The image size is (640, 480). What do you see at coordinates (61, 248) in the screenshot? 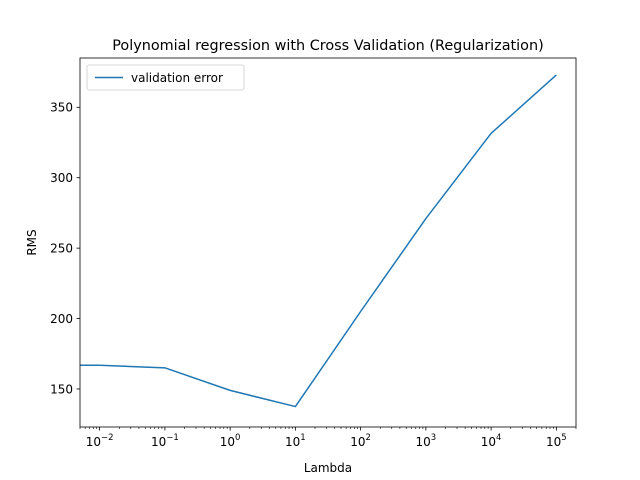
I see `y-tick-label: 250` at bounding box center [61, 248].